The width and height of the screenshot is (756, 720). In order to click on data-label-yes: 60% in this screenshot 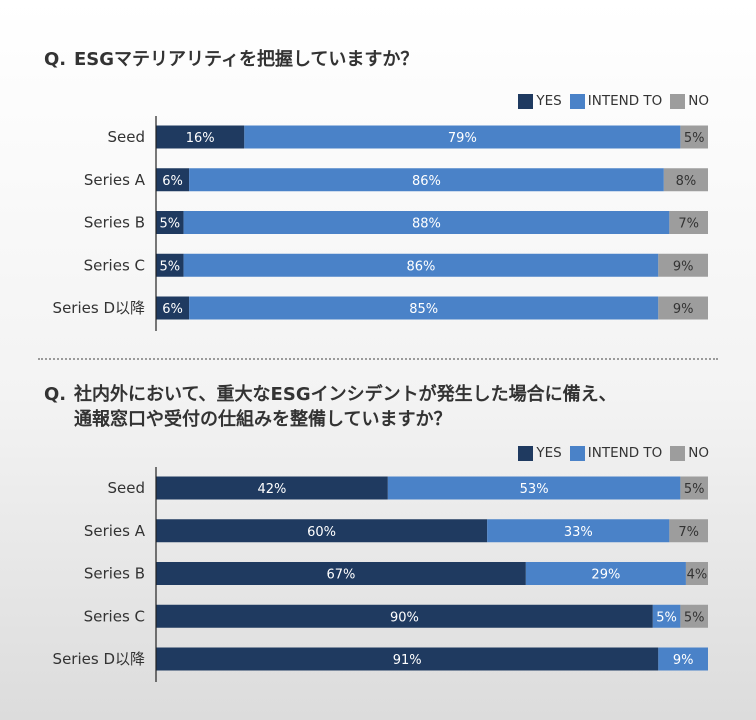, I will do `click(321, 532)`.